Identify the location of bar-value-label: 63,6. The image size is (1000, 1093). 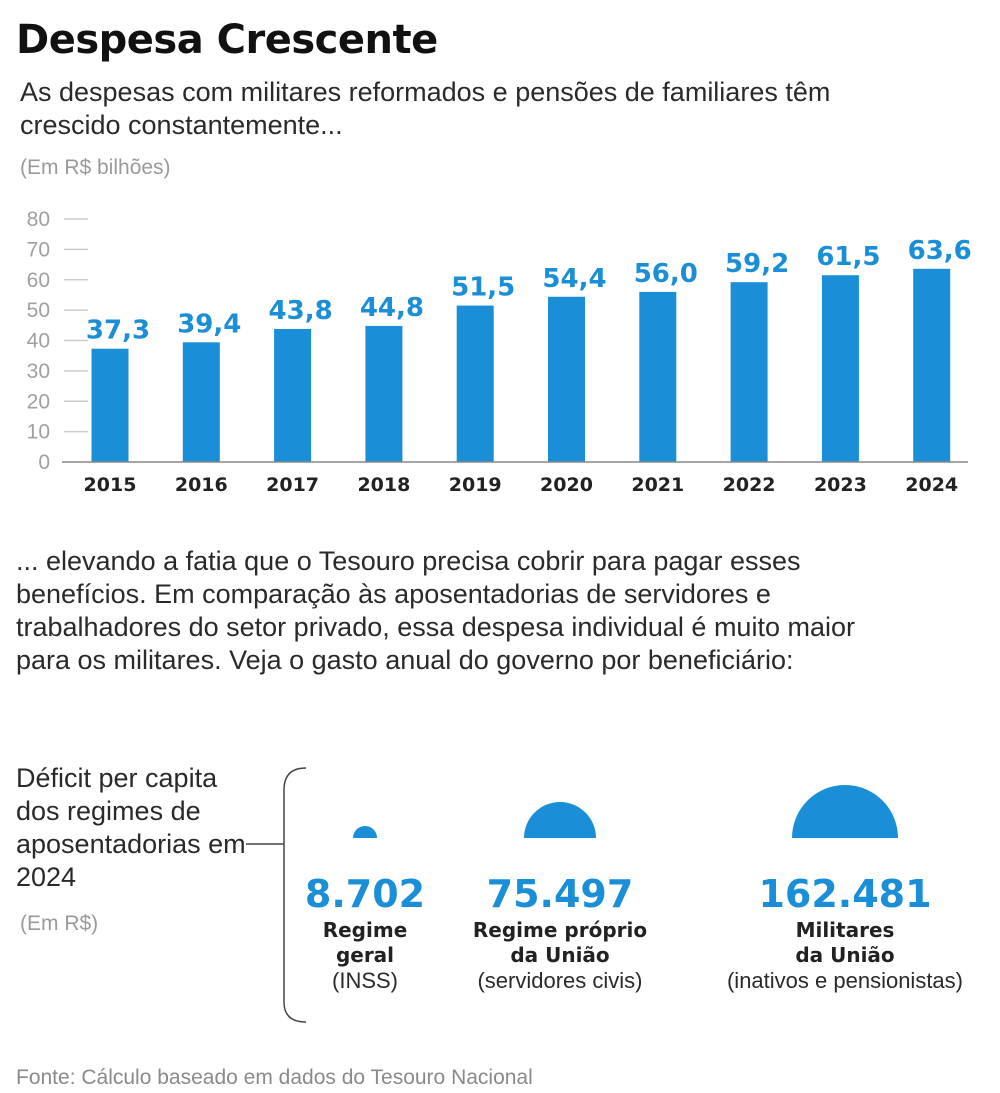
(940, 251).